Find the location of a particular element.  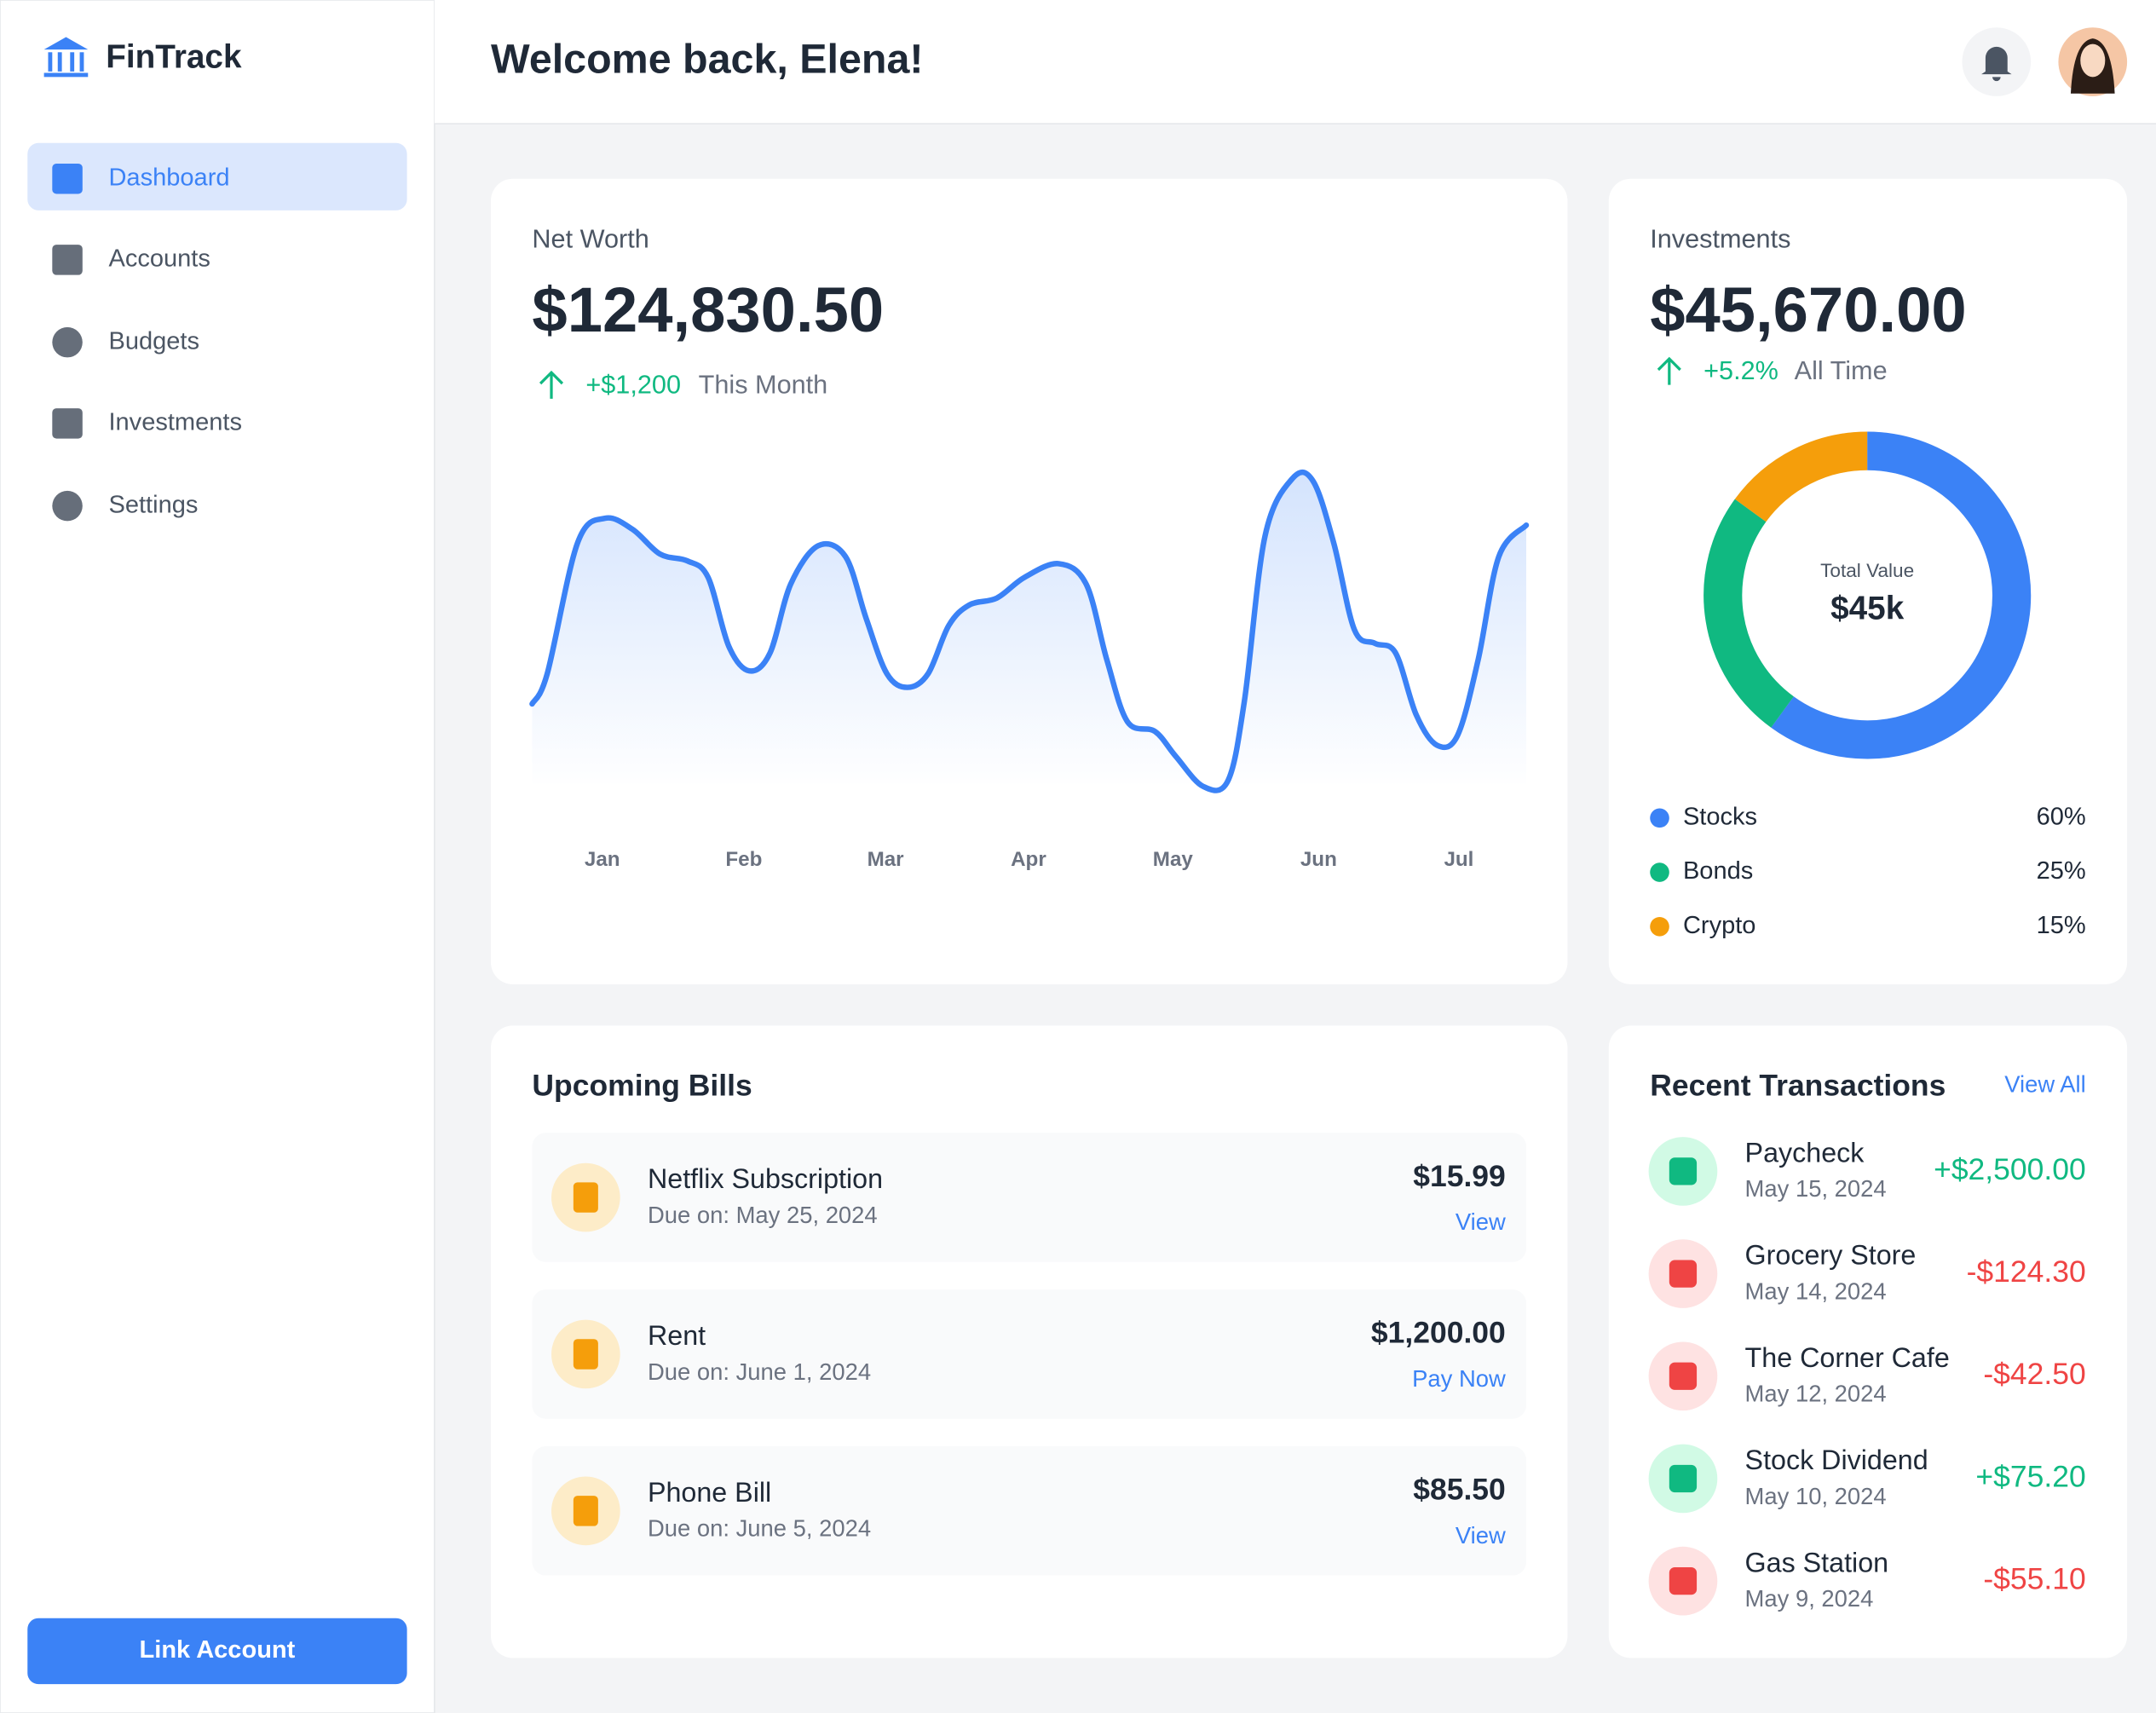

legend-name: Crypto is located at coordinates (1719, 925).